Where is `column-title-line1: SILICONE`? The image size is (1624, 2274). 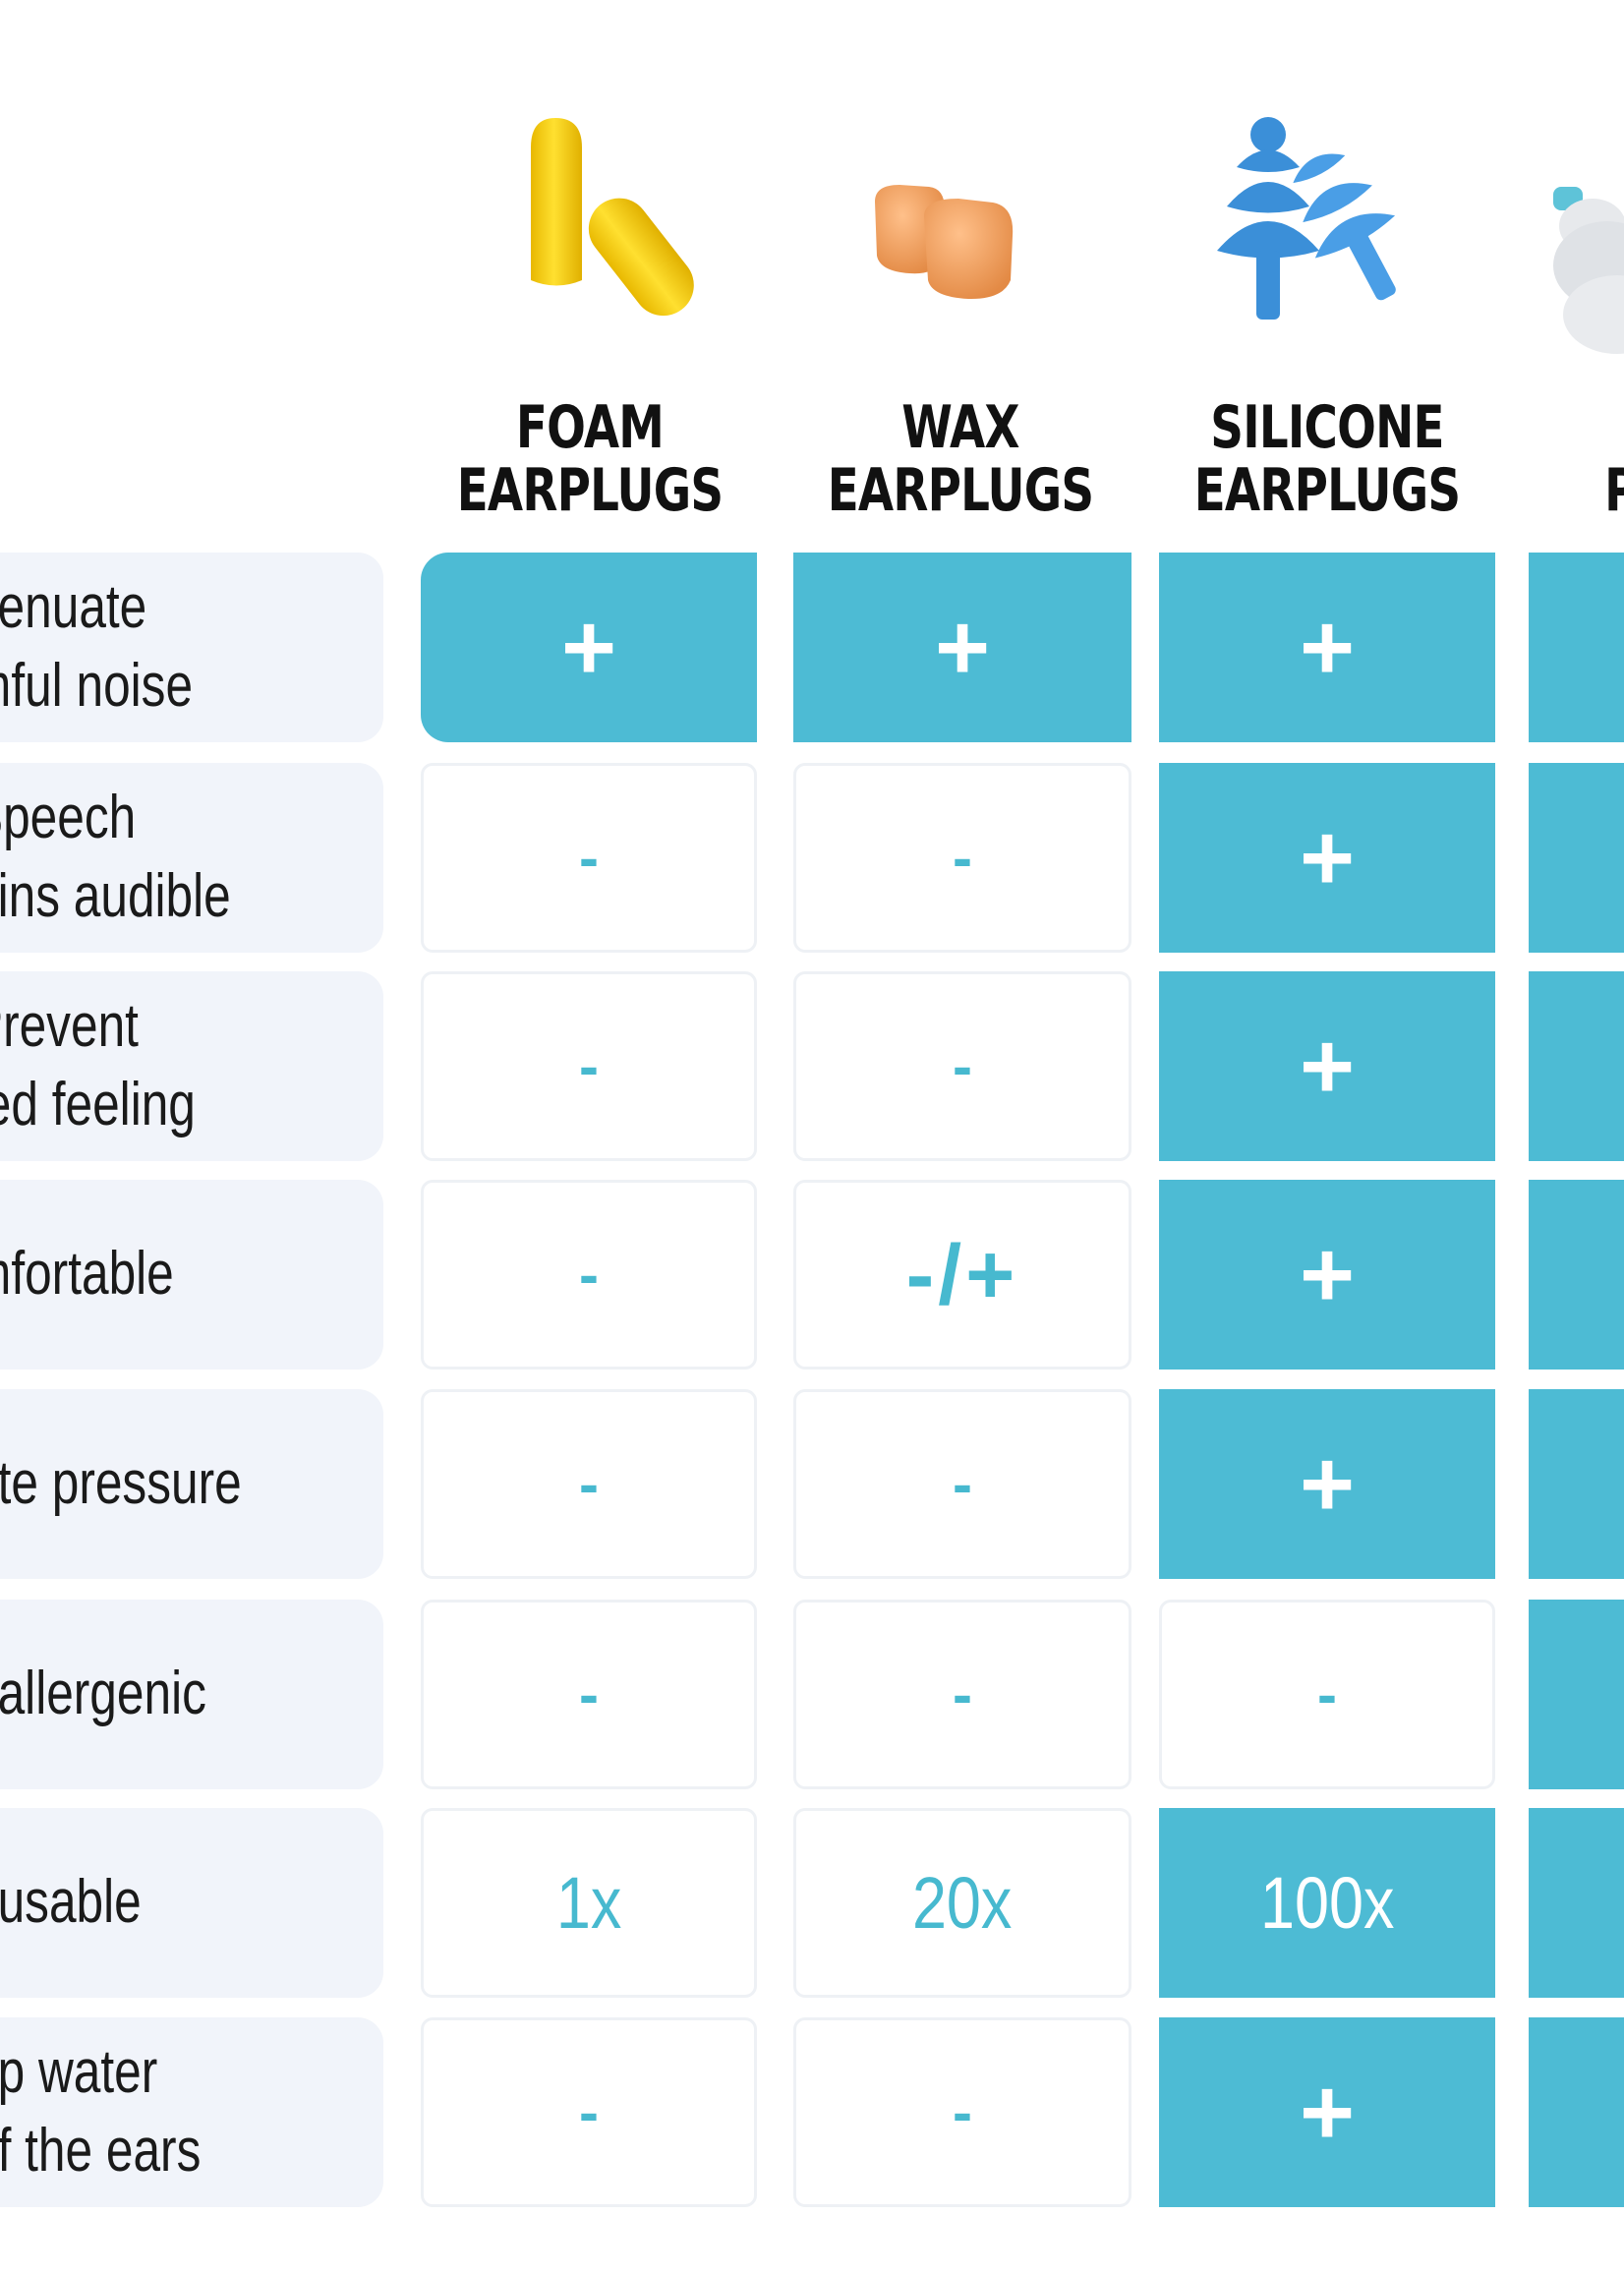
column-title-line1: SILICONE is located at coordinates (1327, 427).